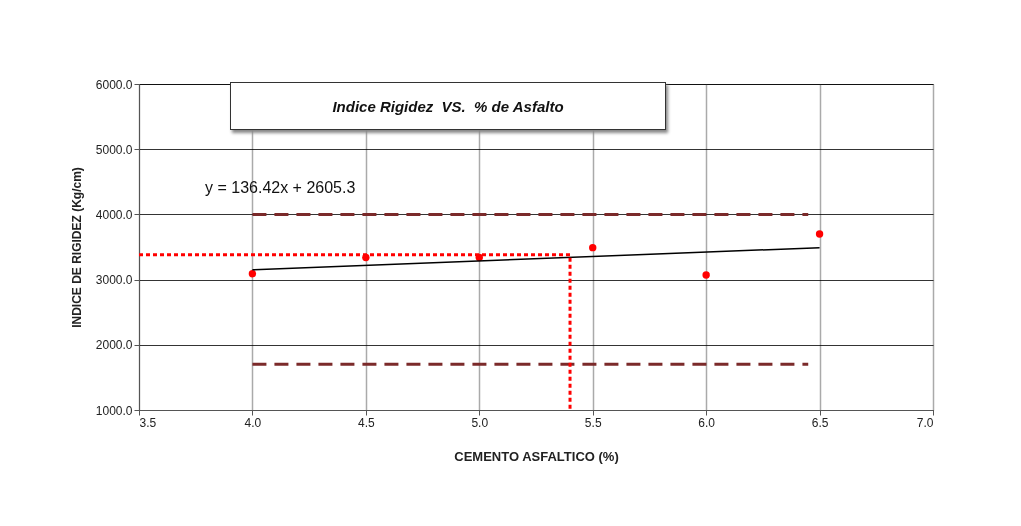 This screenshot has width=1021, height=526. What do you see at coordinates (114, 149) in the screenshot?
I see `y-tick-label: 5000.0` at bounding box center [114, 149].